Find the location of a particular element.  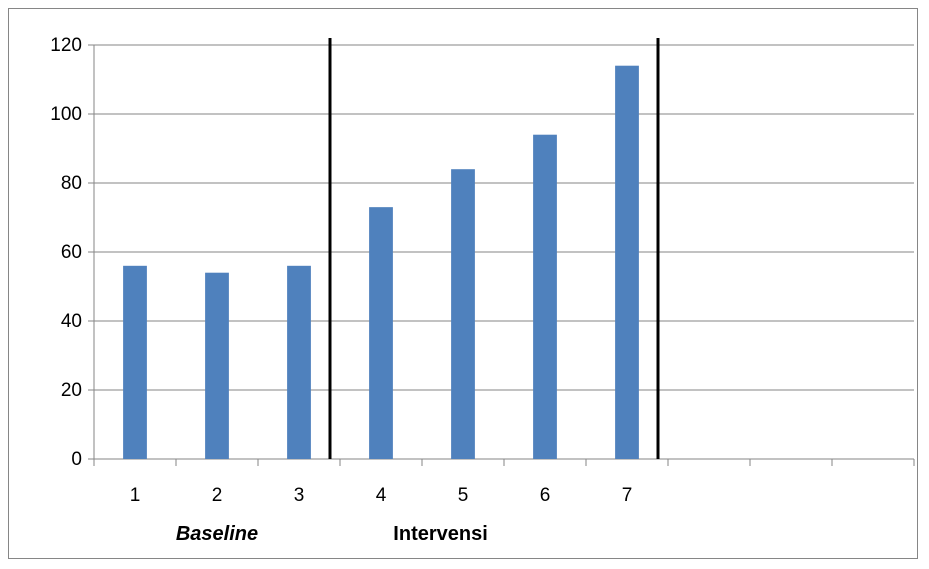

y-tick-label-80: 80 is located at coordinates (71, 183).